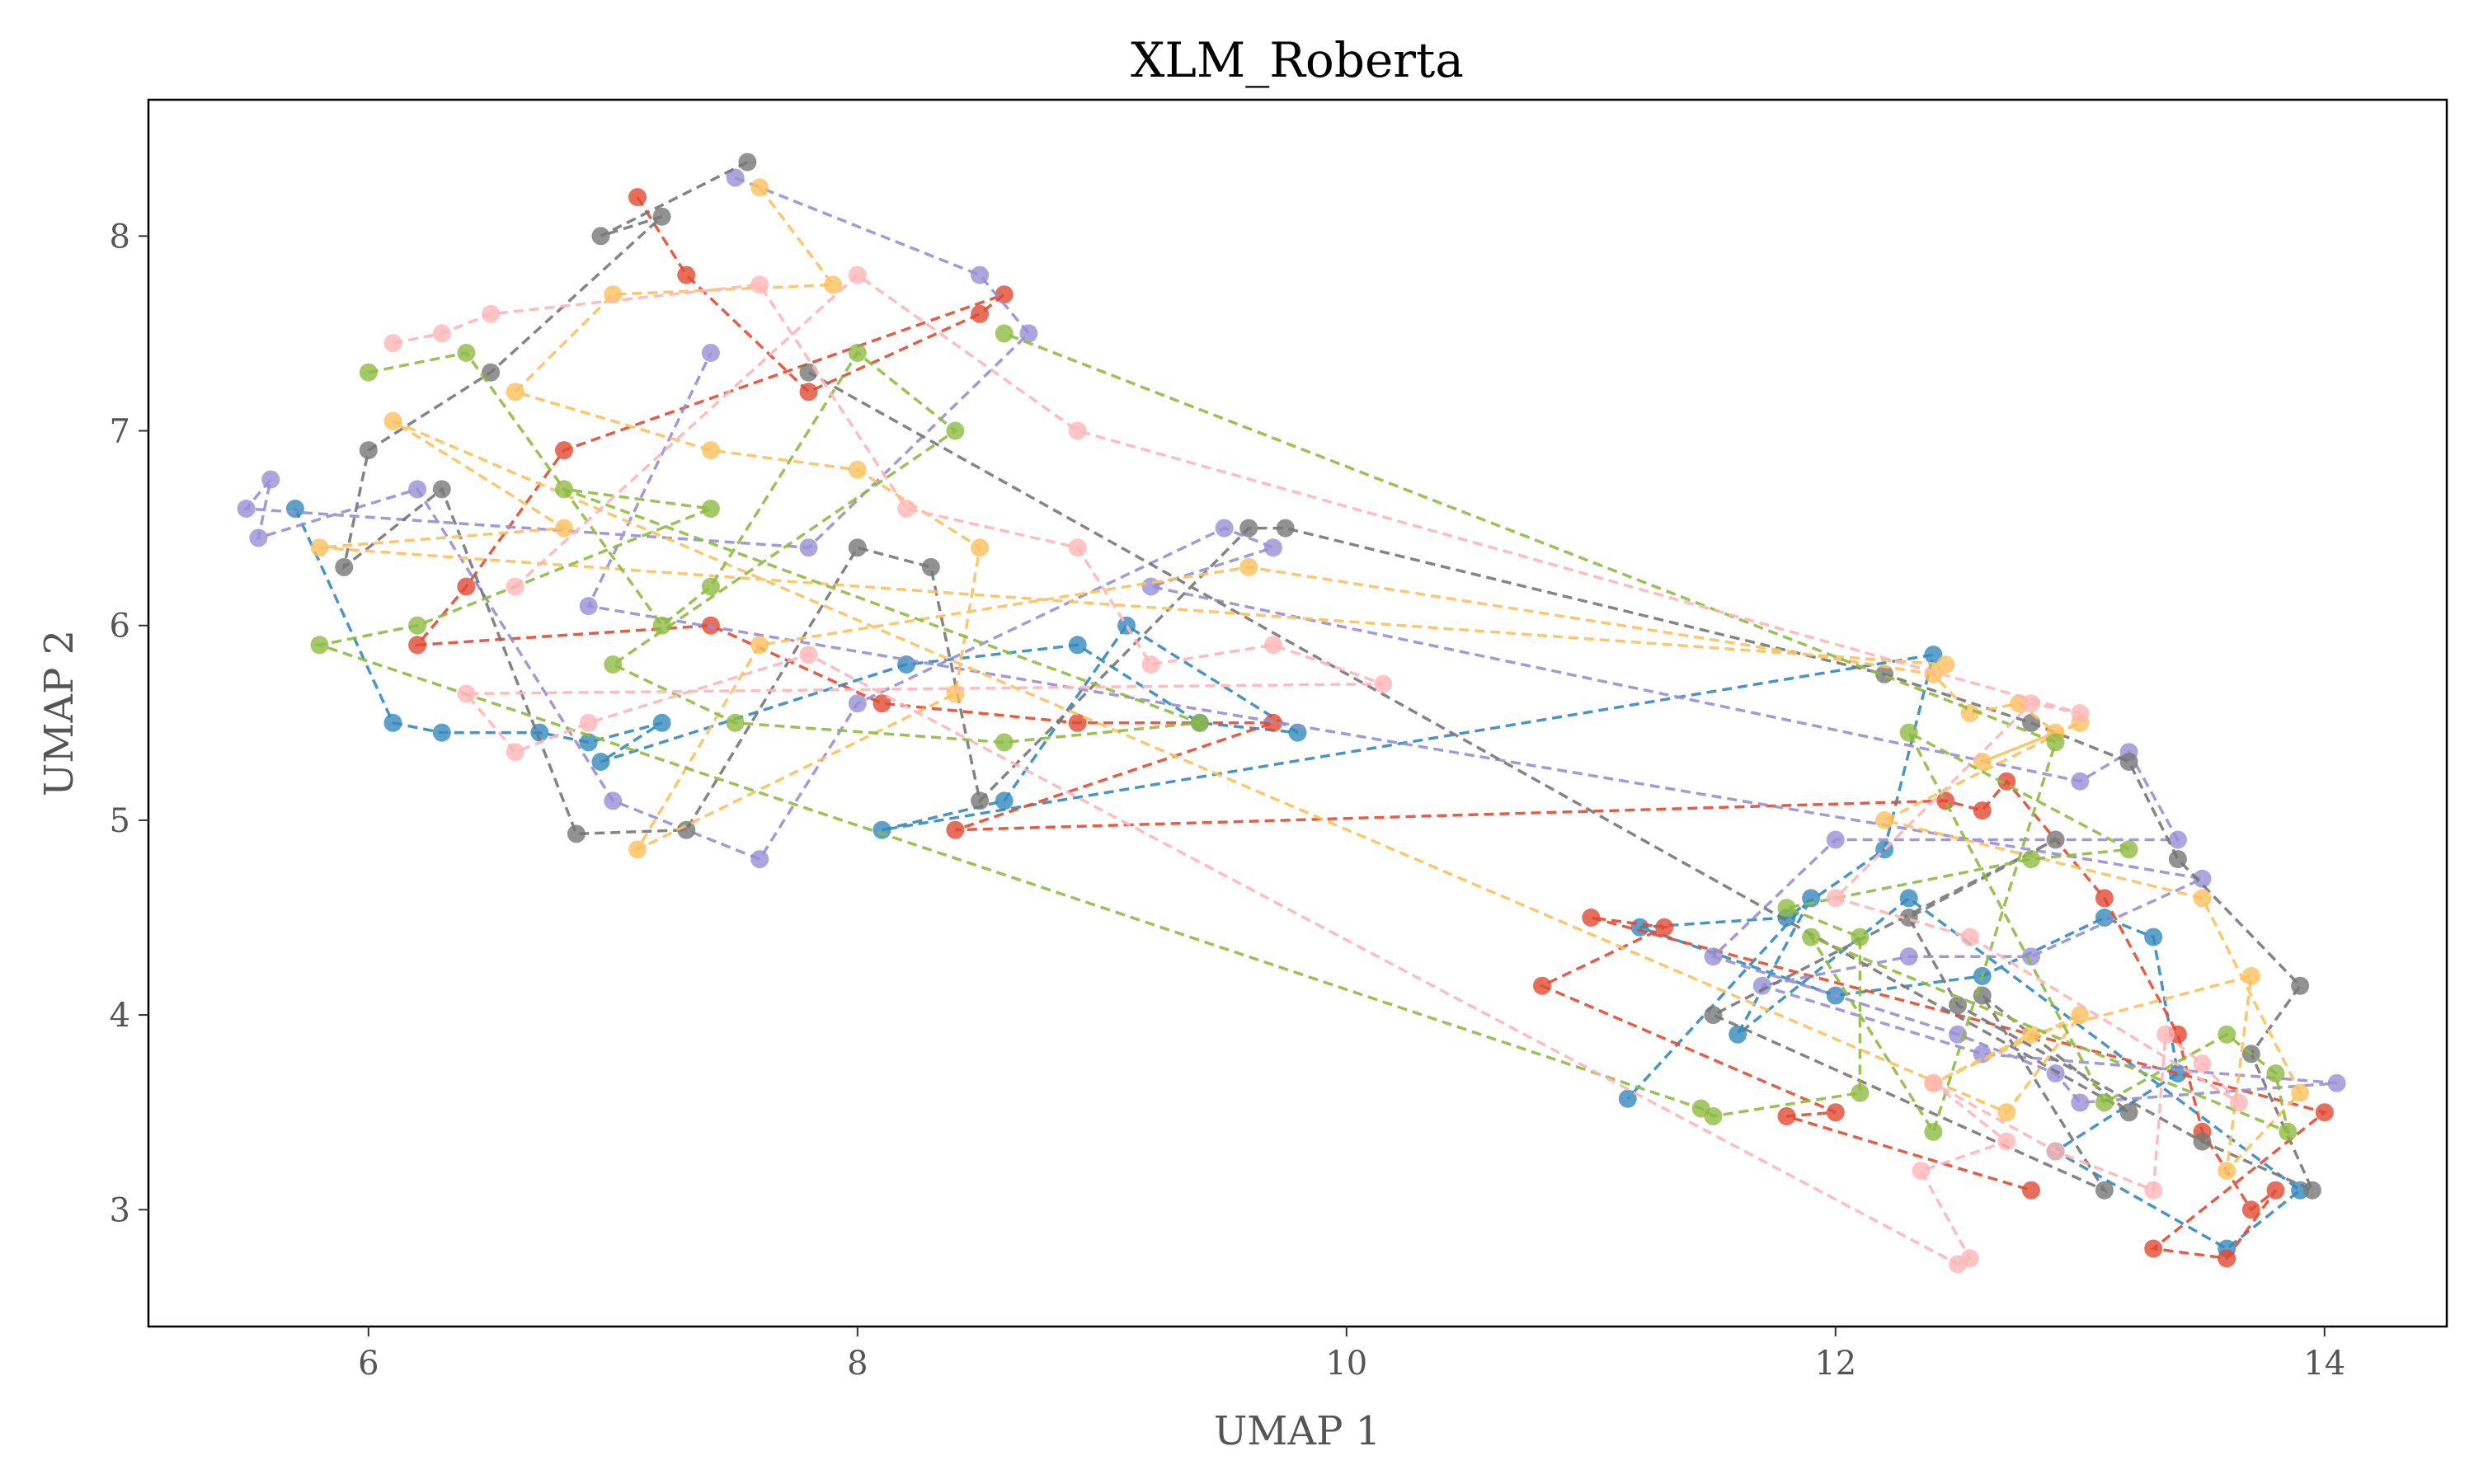  I want to click on y-axis: 3 4 5 6 7 8, so click(129, 723).